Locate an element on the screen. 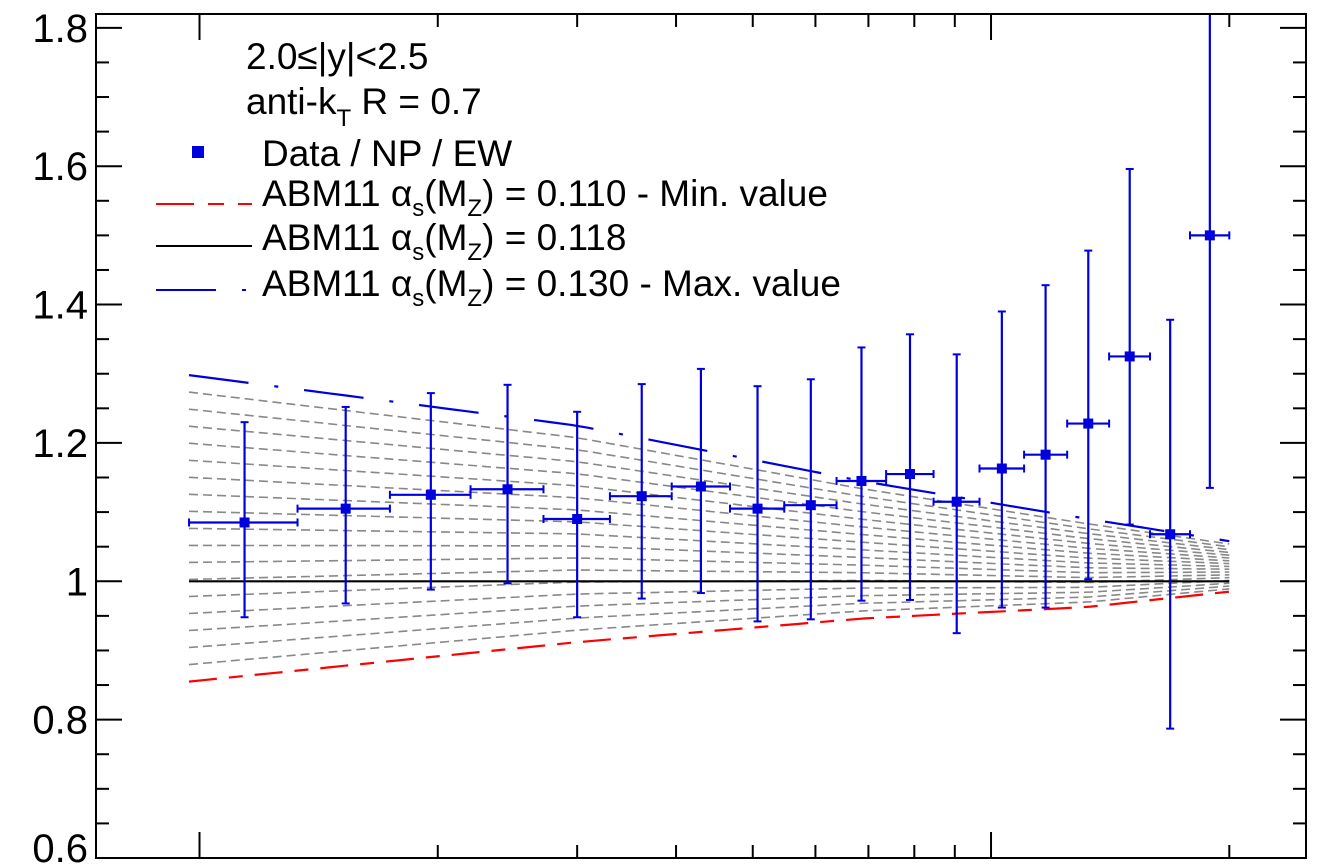 This screenshot has width=1332, height=864. legend-marker-data is located at coordinates (198, 152).